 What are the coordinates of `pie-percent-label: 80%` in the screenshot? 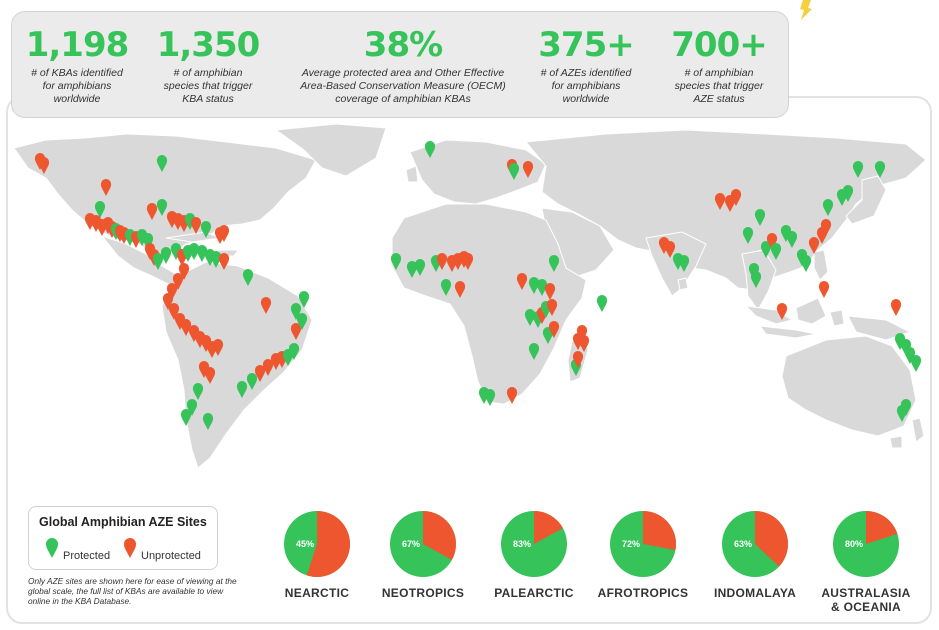 It's located at (854, 544).